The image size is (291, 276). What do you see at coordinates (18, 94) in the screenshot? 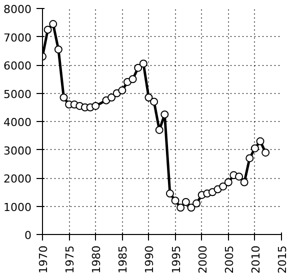
I see `y-tick-label: 5000` at bounding box center [18, 94].